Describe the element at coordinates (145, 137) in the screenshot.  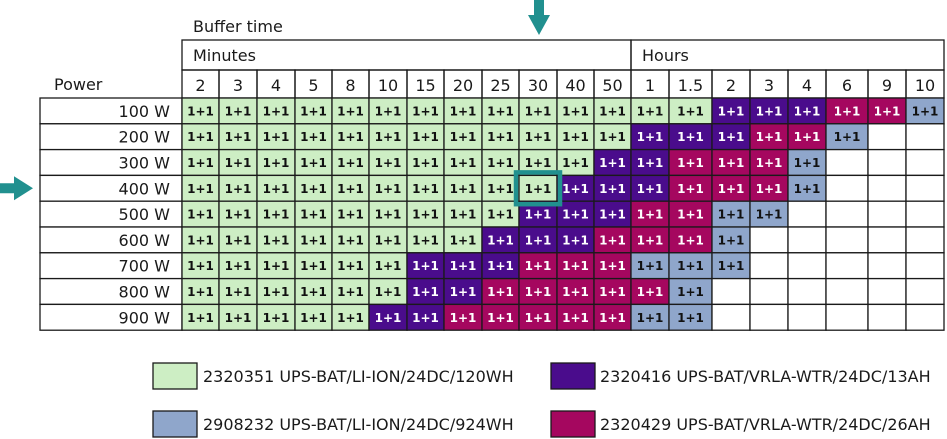
I see `row-label: 200 W` at that location.